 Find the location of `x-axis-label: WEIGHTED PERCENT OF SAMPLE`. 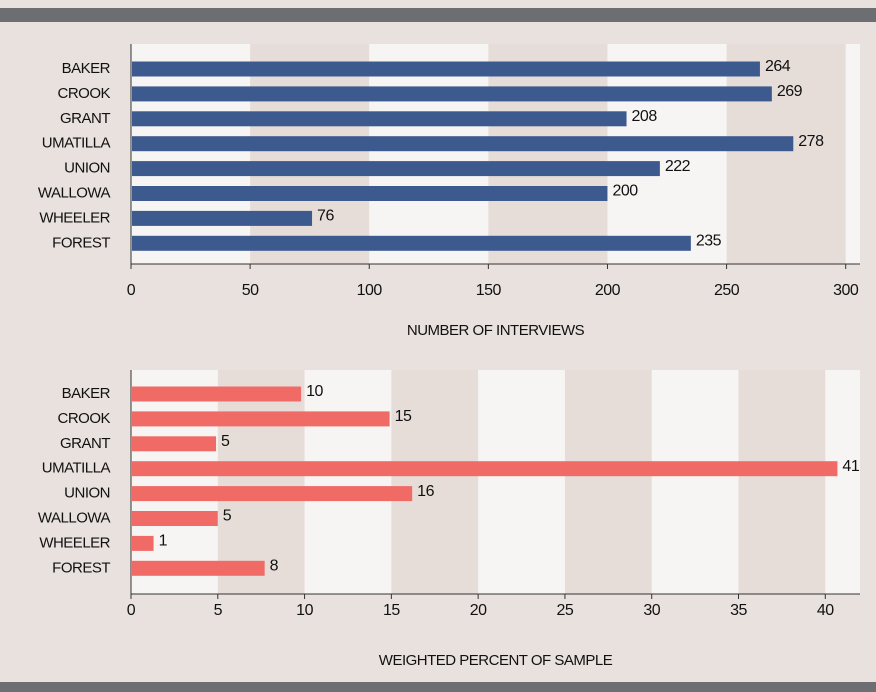

x-axis-label: WEIGHTED PERCENT OF SAMPLE is located at coordinates (496, 660).